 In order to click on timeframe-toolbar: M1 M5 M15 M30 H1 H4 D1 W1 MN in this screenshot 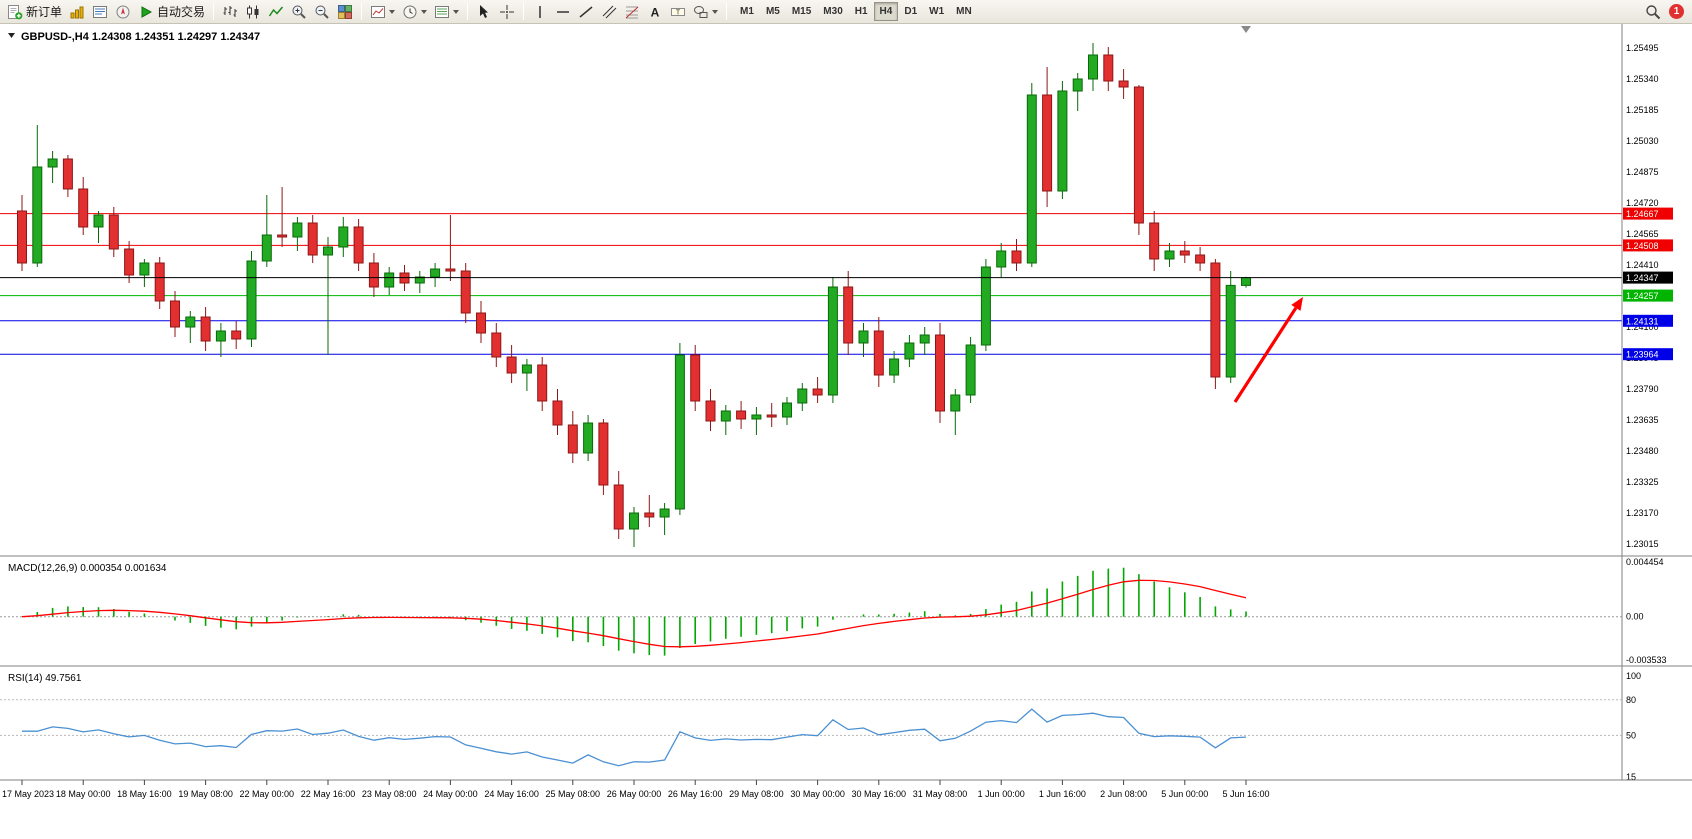, I will do `click(856, 11)`.